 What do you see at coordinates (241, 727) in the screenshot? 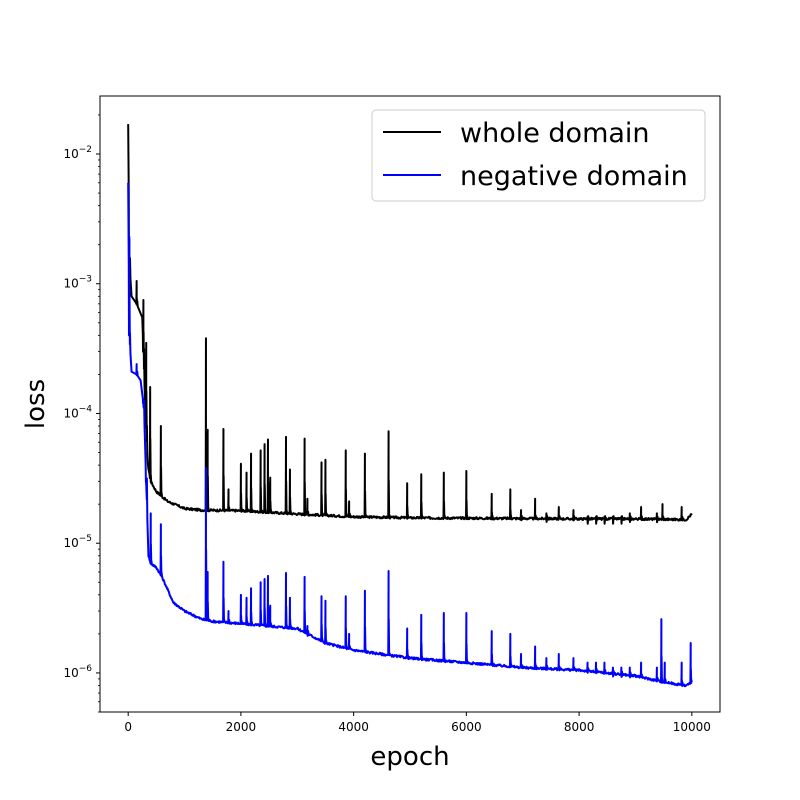
I see `x-tick-label: 2000` at bounding box center [241, 727].